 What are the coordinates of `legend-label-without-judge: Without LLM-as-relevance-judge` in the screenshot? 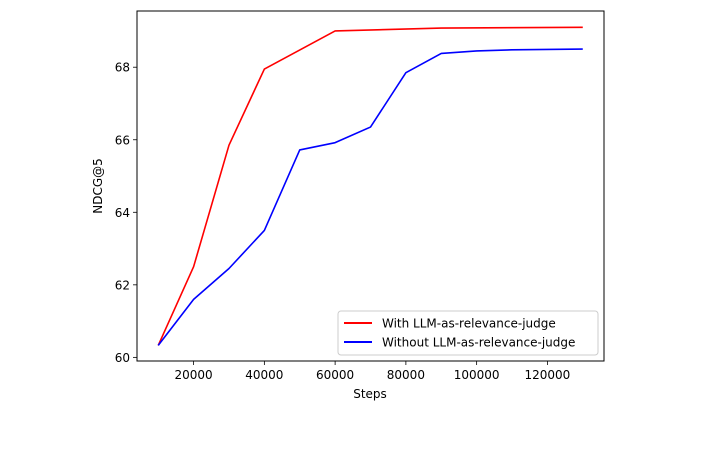 It's located at (478, 343).